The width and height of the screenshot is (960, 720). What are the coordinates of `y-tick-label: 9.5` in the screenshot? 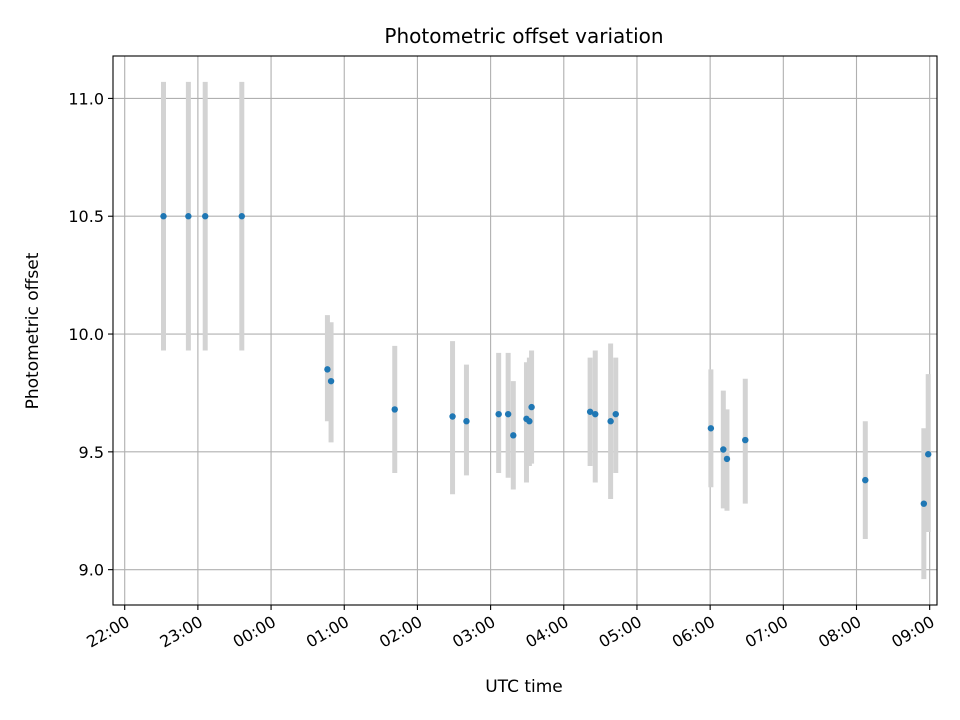 It's located at (91, 452).